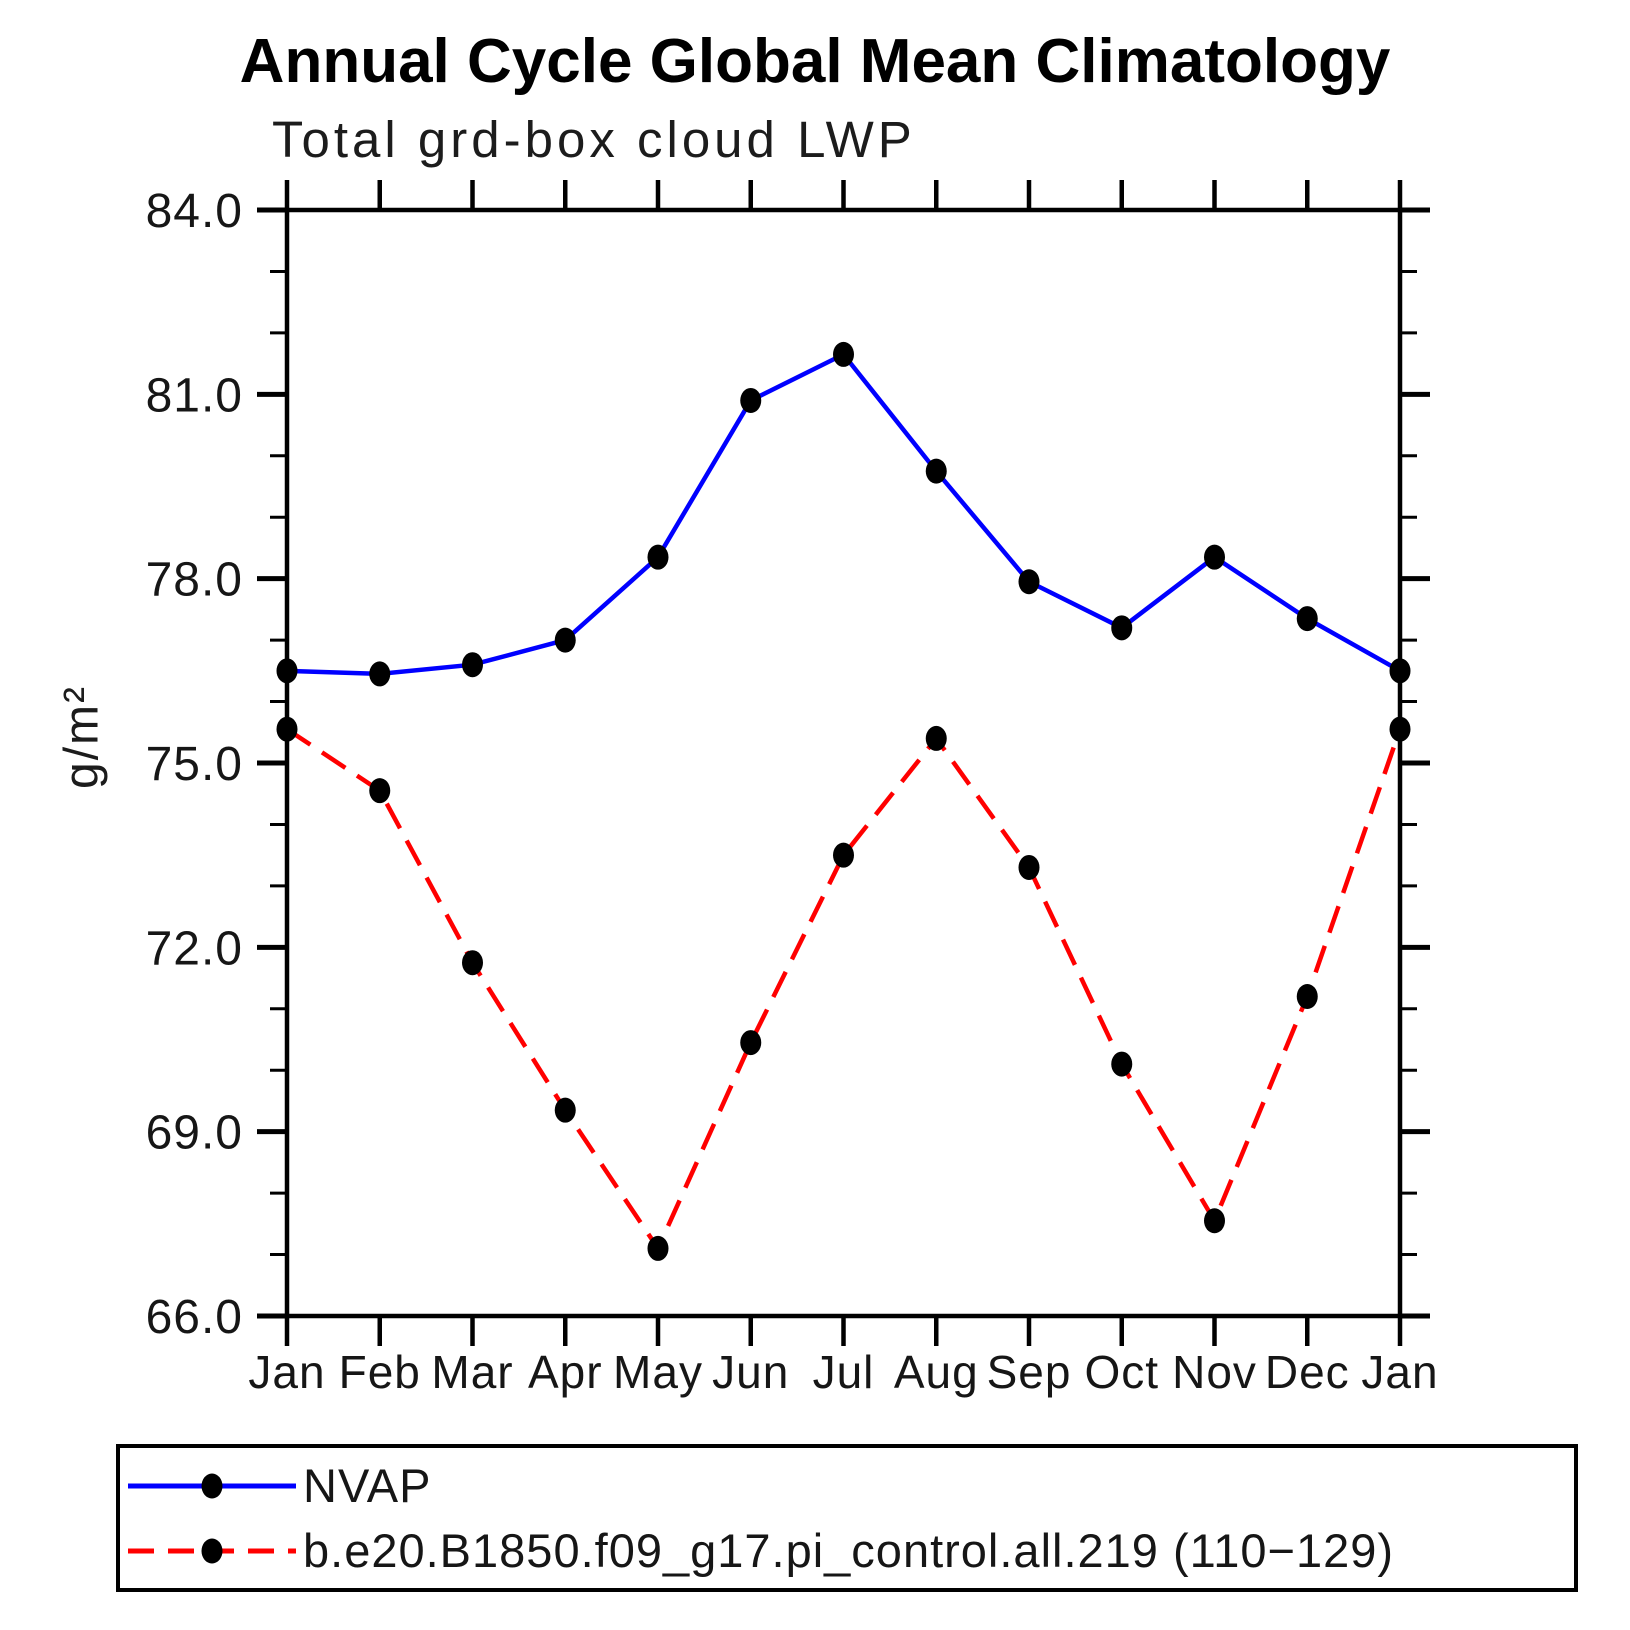 Image resolution: width=1630 pixels, height=1630 pixels. I want to click on x-tick-label: Oct, so click(1121, 1372).